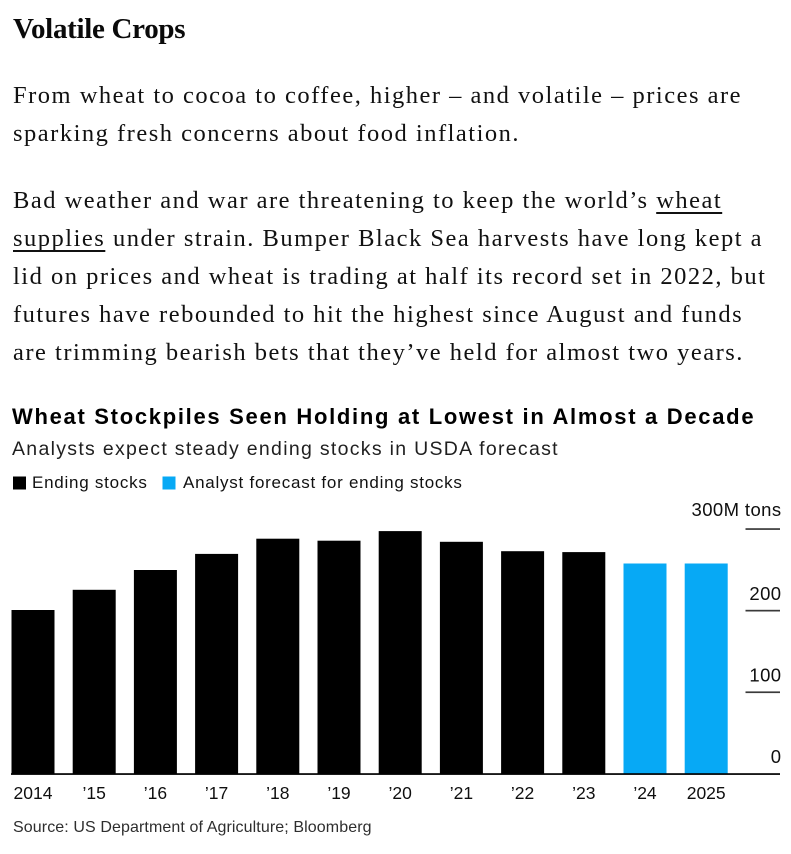 This screenshot has height=854, width=791. What do you see at coordinates (522, 793) in the screenshot?
I see `svg-text: ’22` at bounding box center [522, 793].